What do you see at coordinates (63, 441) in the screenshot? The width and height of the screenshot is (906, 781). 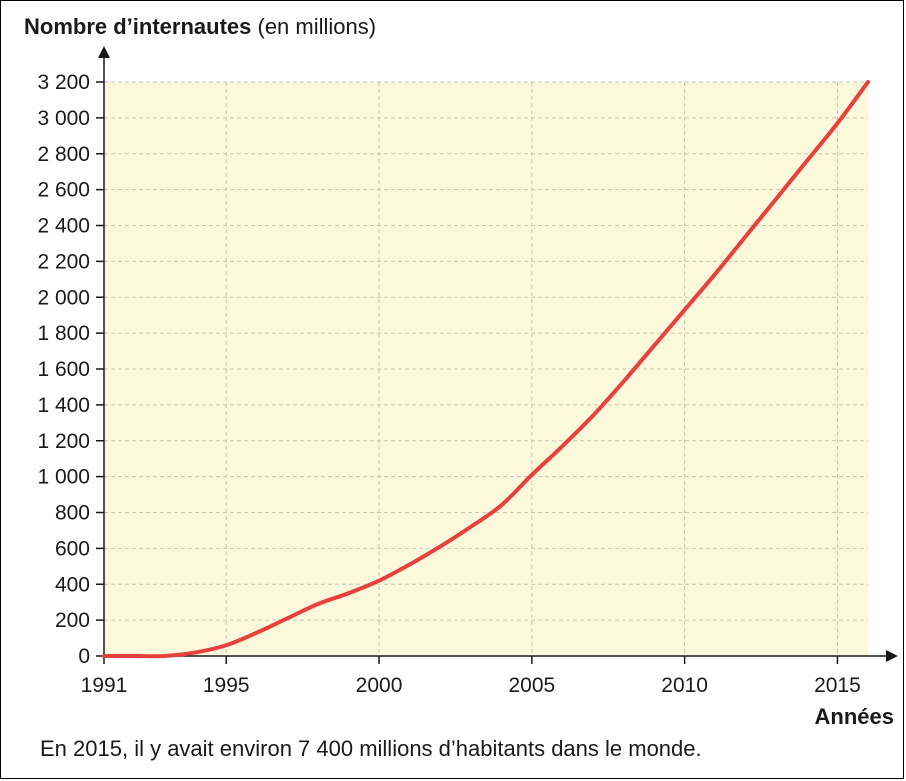 I see `y-tick-label: 1 200` at bounding box center [63, 441].